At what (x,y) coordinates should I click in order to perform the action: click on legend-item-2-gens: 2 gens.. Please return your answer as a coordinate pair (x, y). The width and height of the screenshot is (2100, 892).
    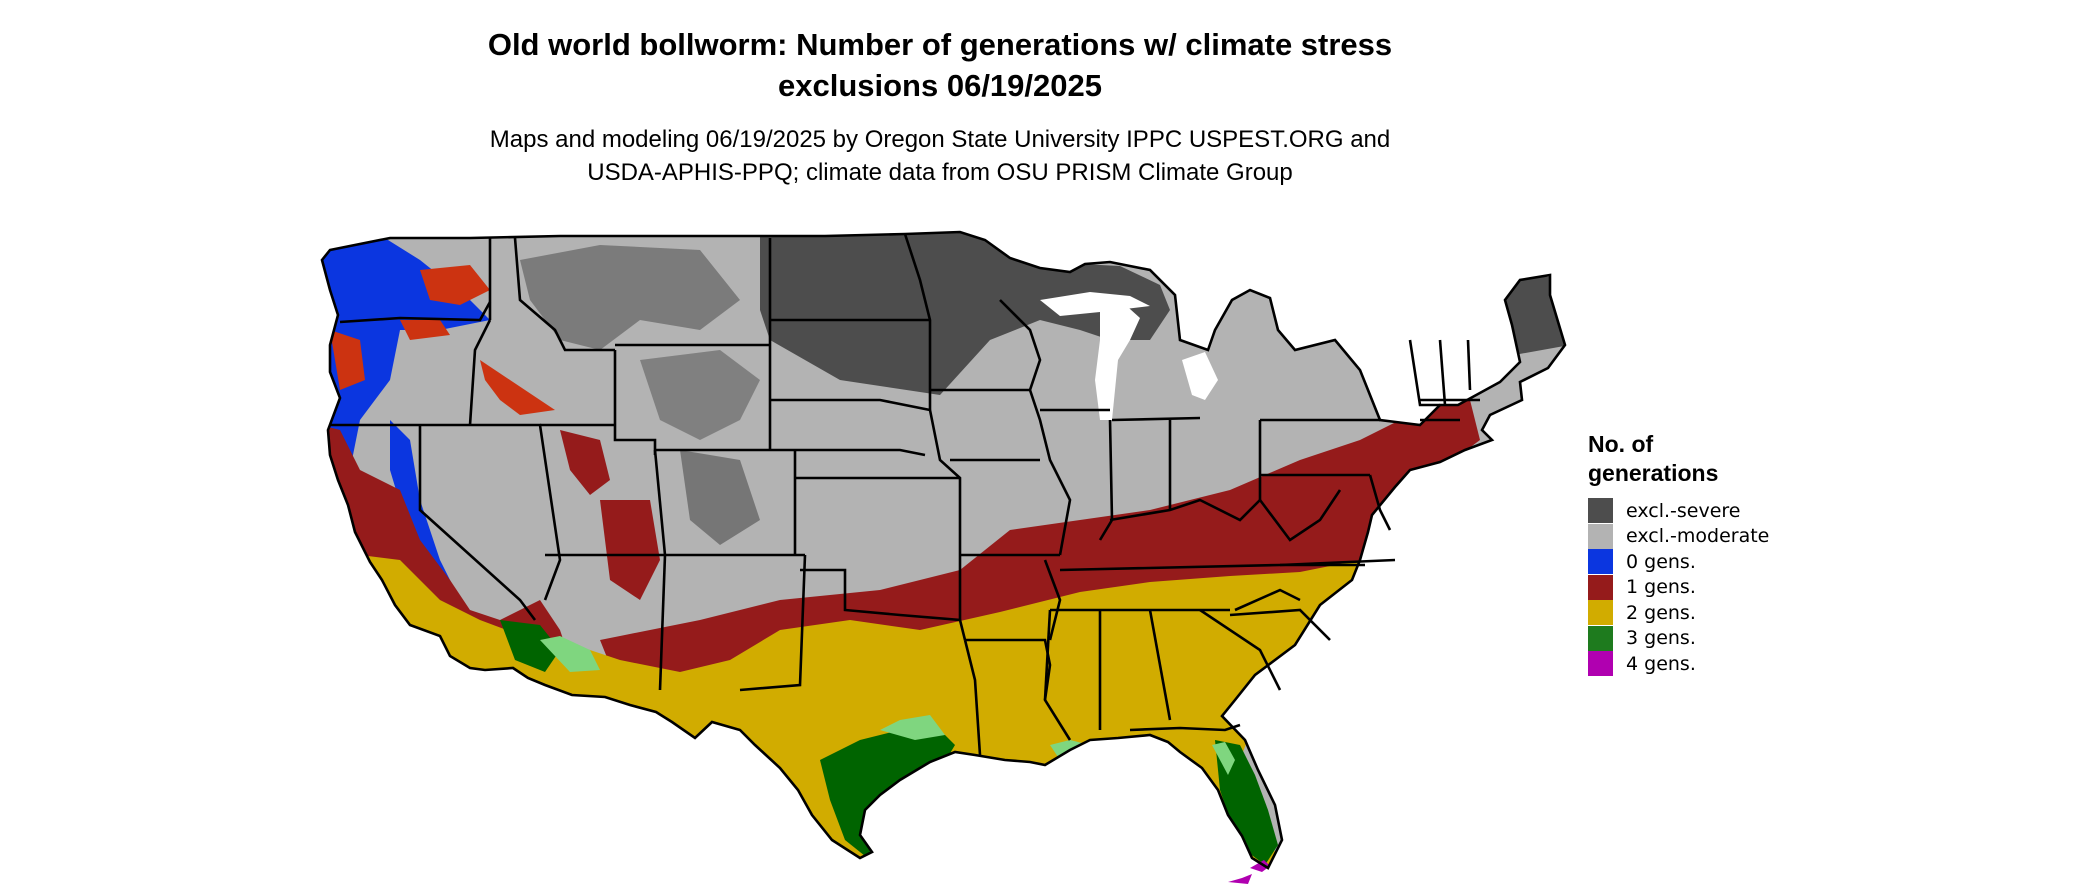
    Looking at the image, I should click on (1718, 613).